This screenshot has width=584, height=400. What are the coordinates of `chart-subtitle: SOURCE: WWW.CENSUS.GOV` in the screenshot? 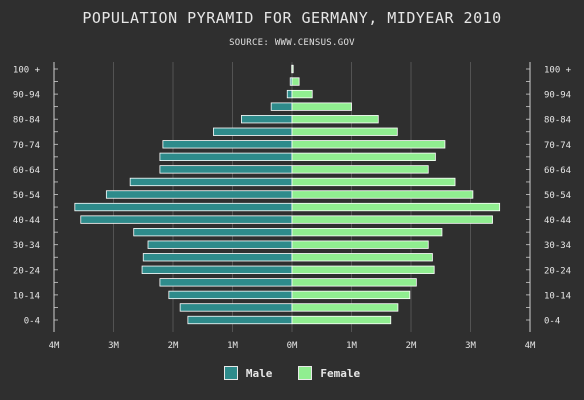 It's located at (292, 43).